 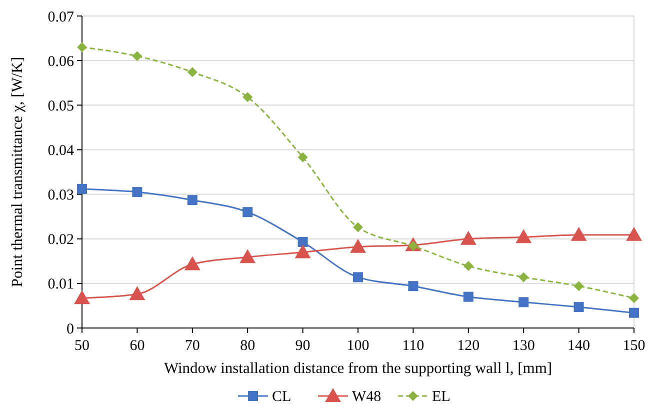 I want to click on x-tick-label: 140, so click(x=579, y=346).